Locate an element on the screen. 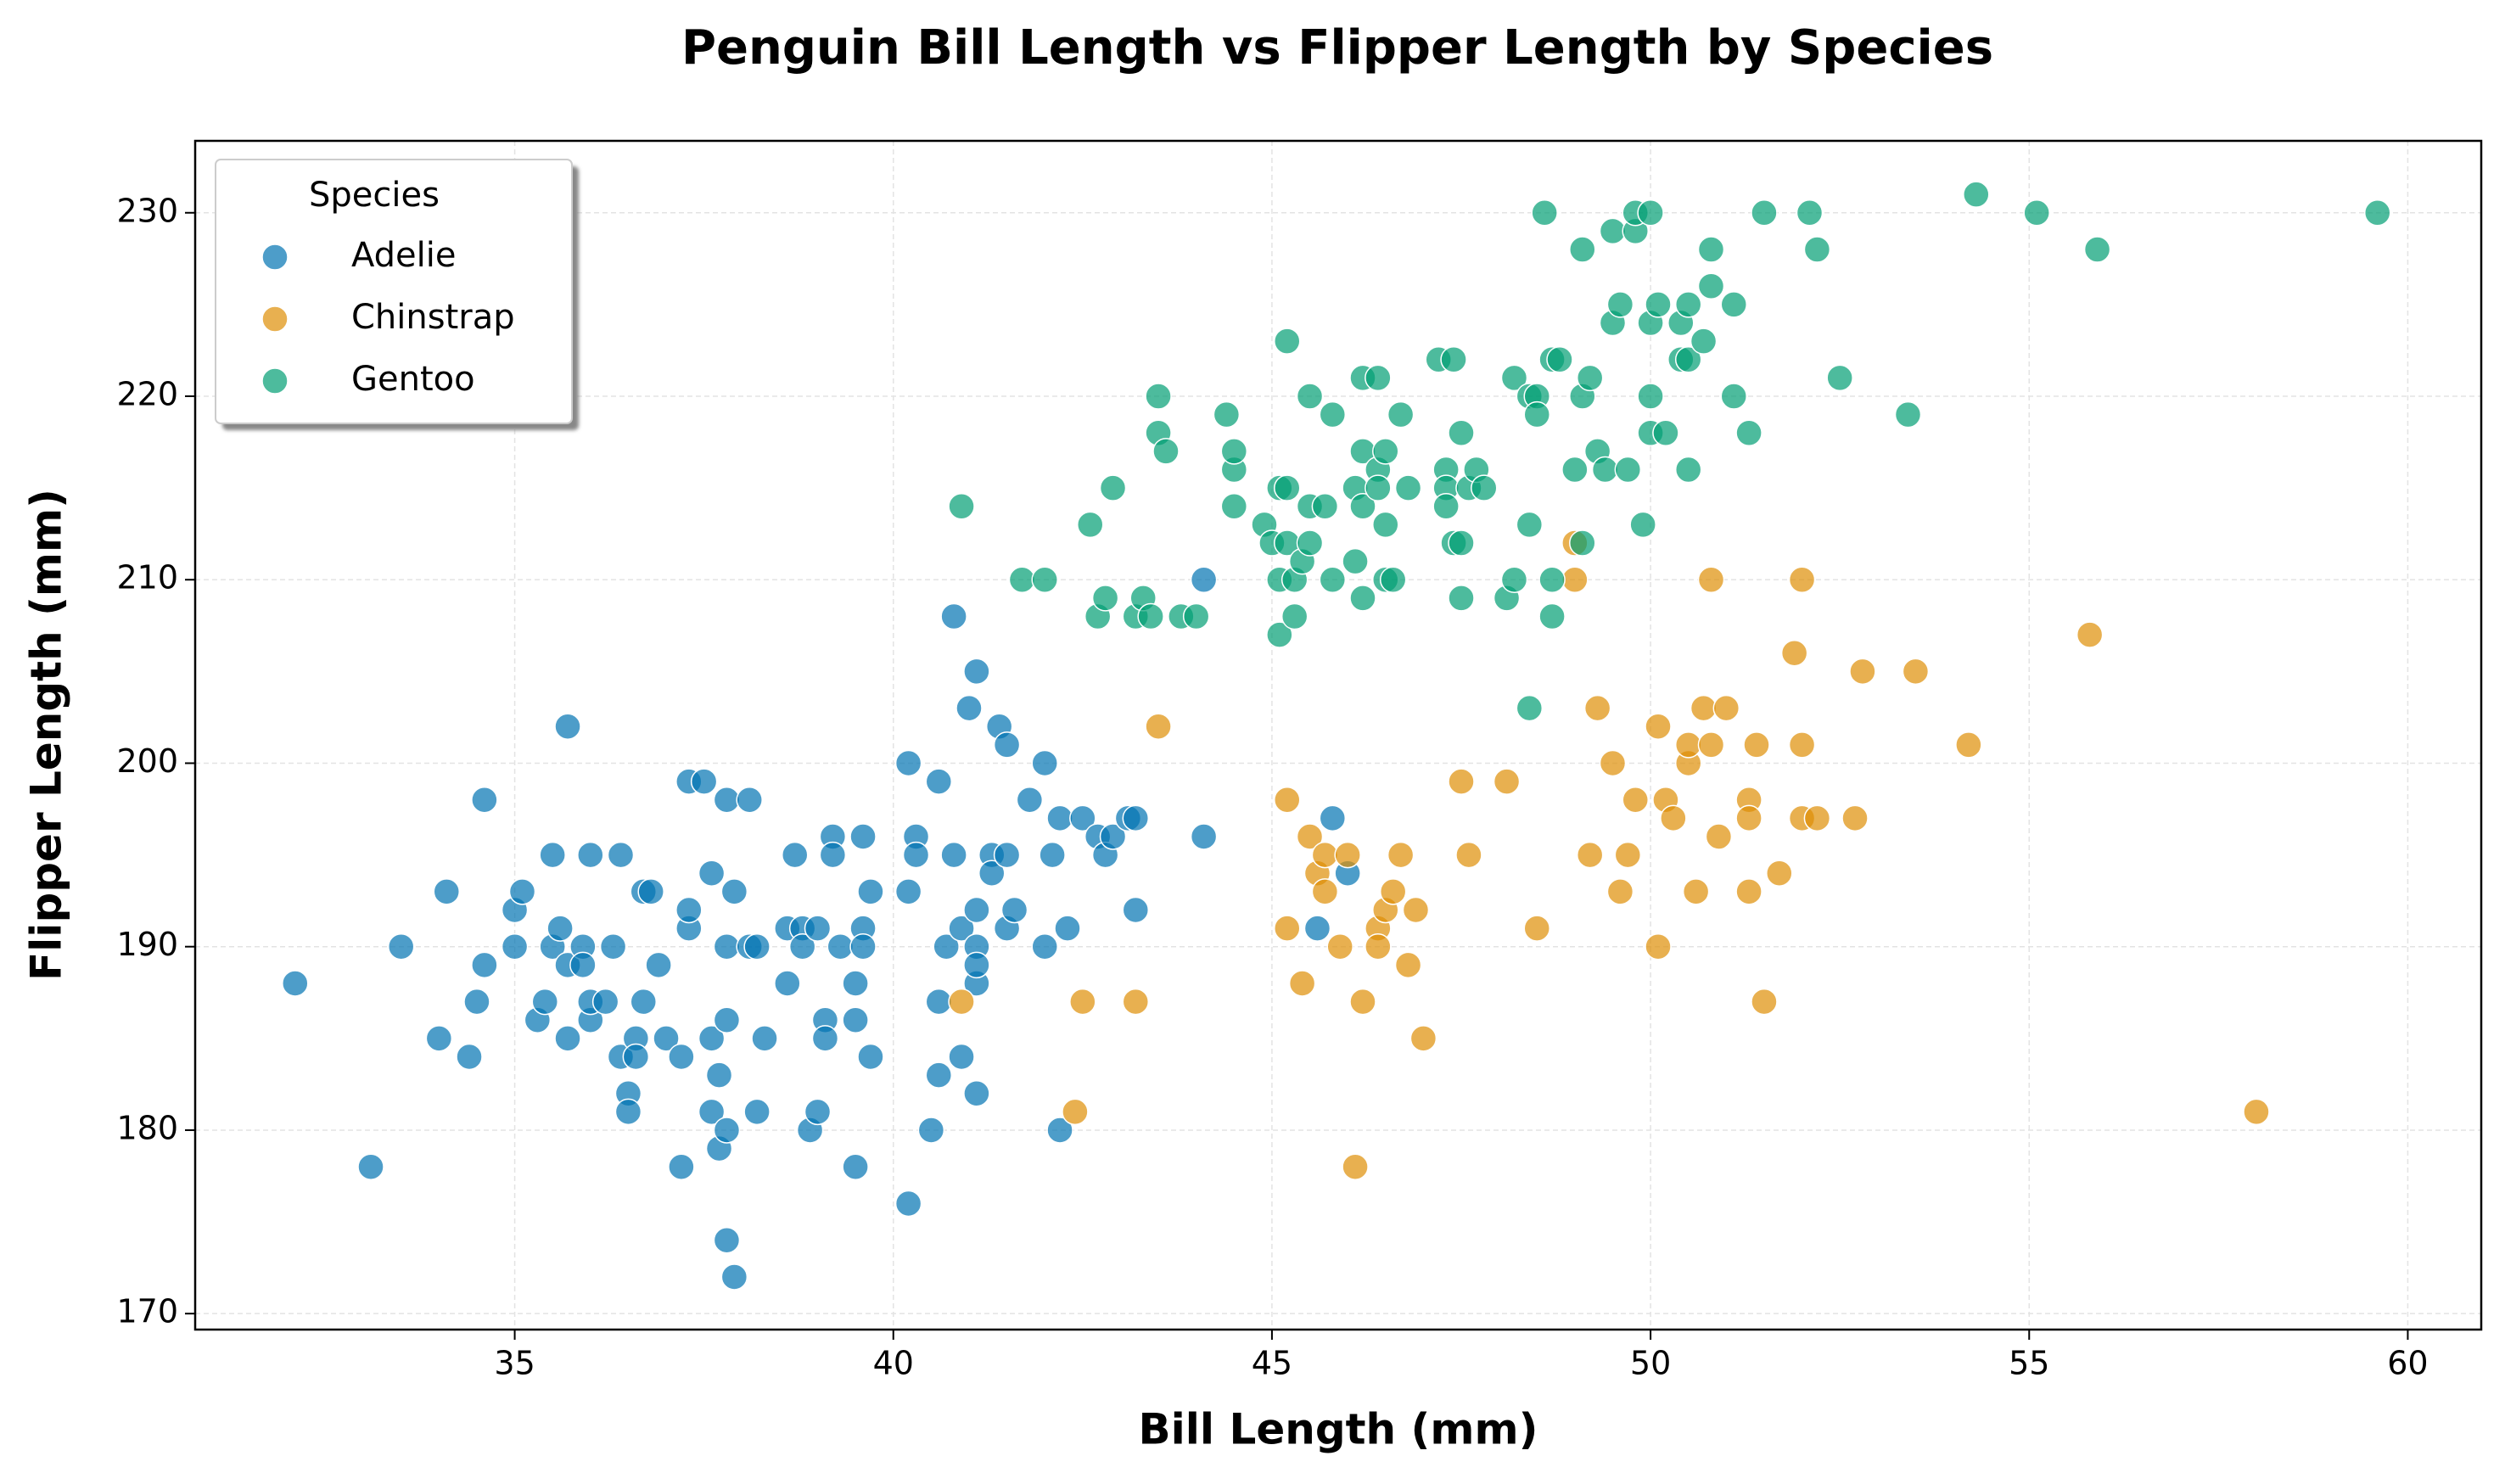  legend-label: Gentoo is located at coordinates (413, 380).